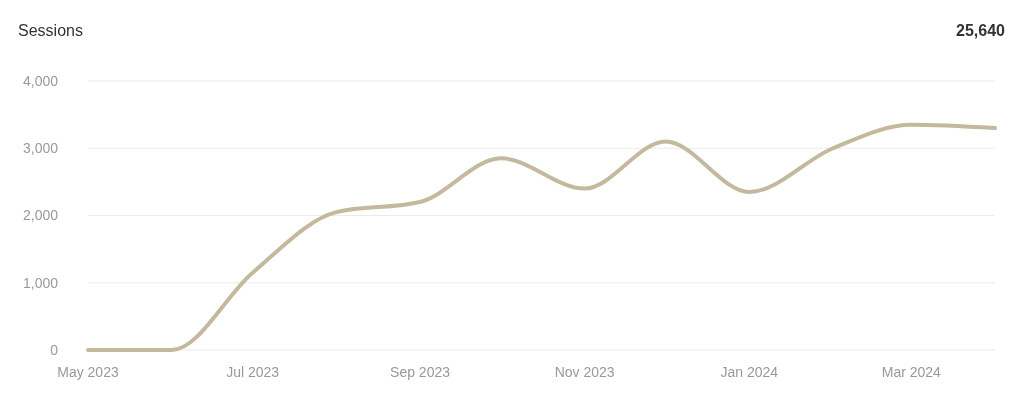 Image resolution: width=1024 pixels, height=397 pixels. Describe the element at coordinates (40, 282) in the screenshot. I see `y-tick-label: 1,000` at that location.